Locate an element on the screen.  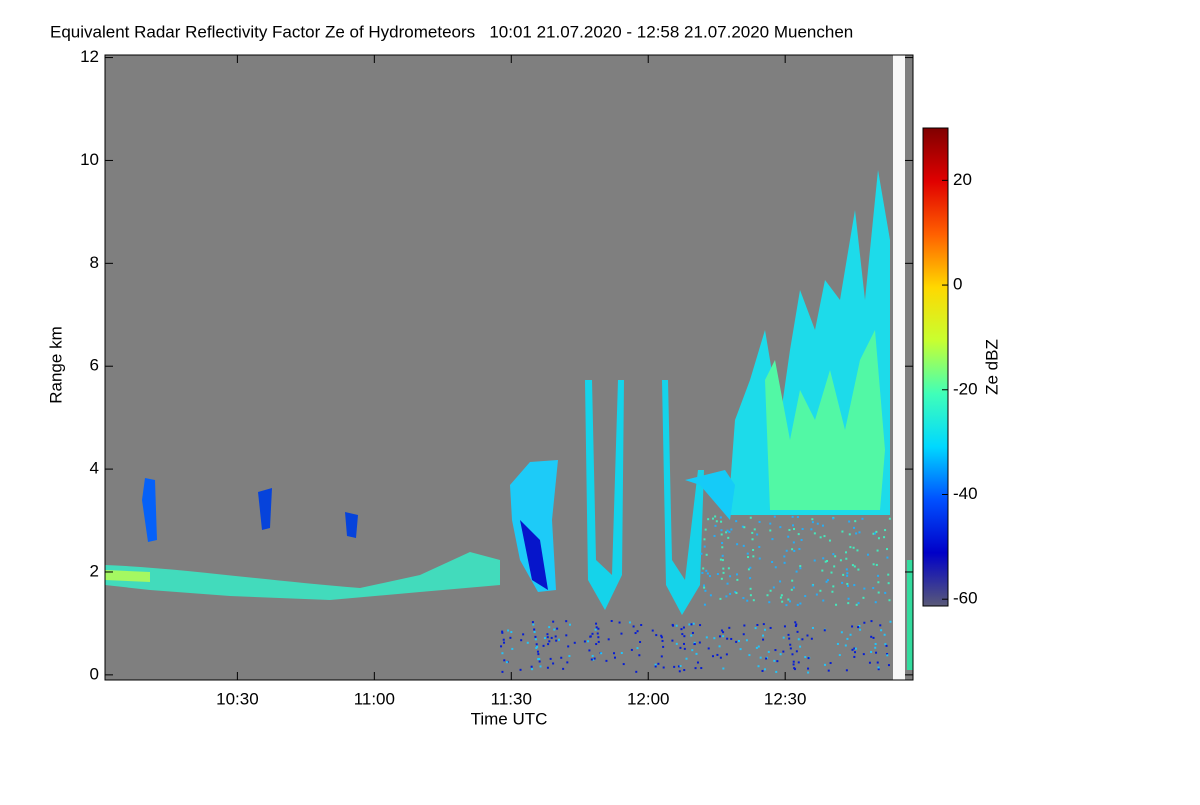
data-gap is located at coordinates (899, 367).